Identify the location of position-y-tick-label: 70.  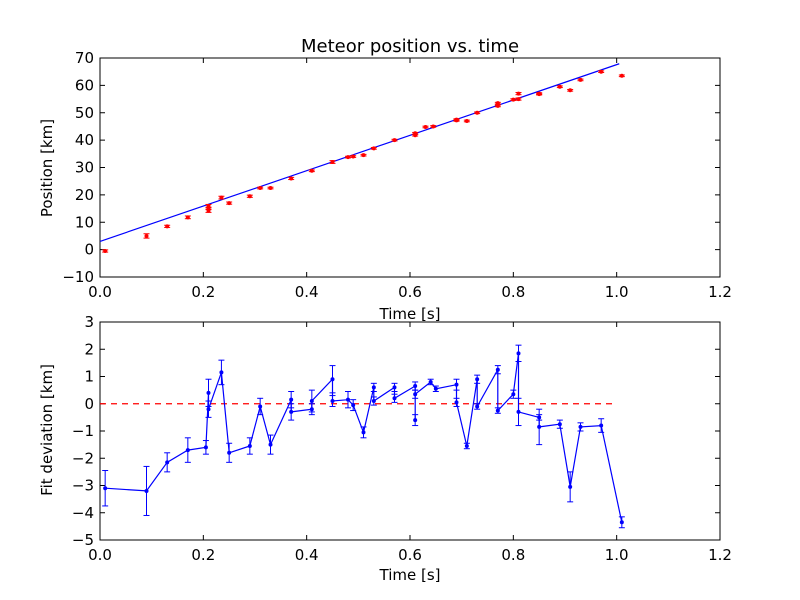
(84, 58).